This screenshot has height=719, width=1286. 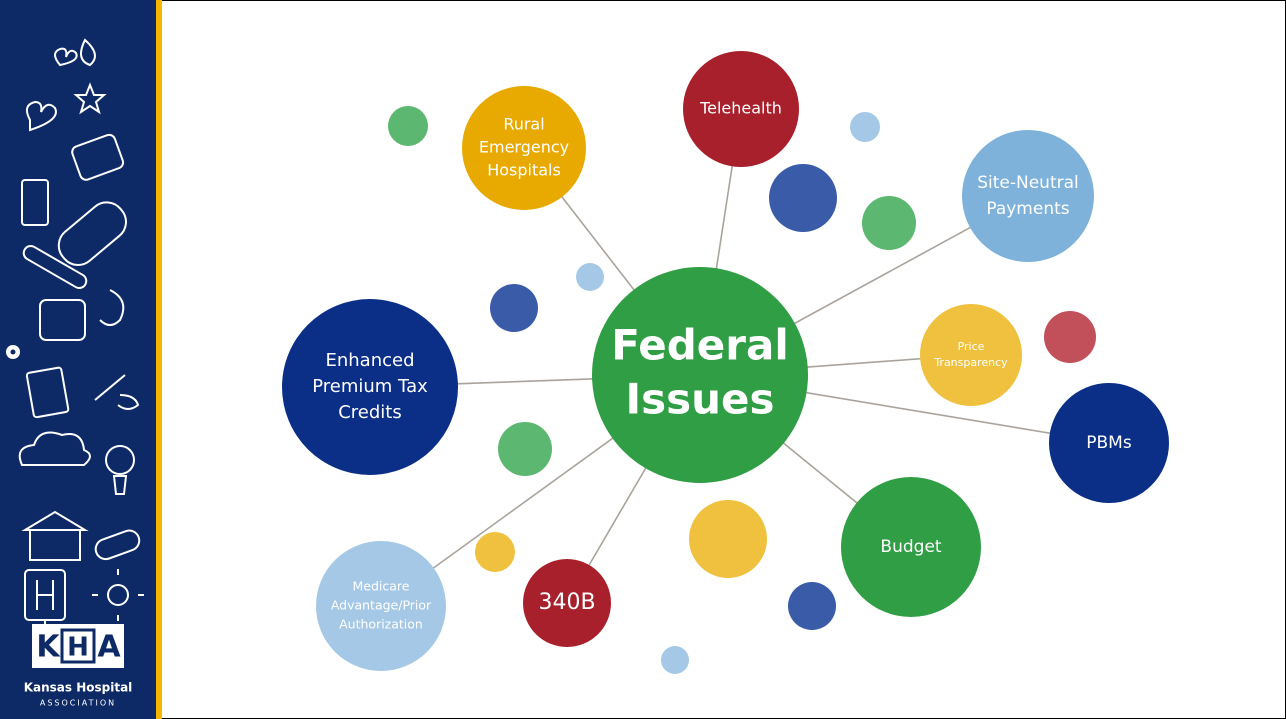 What do you see at coordinates (78, 703) in the screenshot?
I see `logo-subname: ASSOCIATION` at bounding box center [78, 703].